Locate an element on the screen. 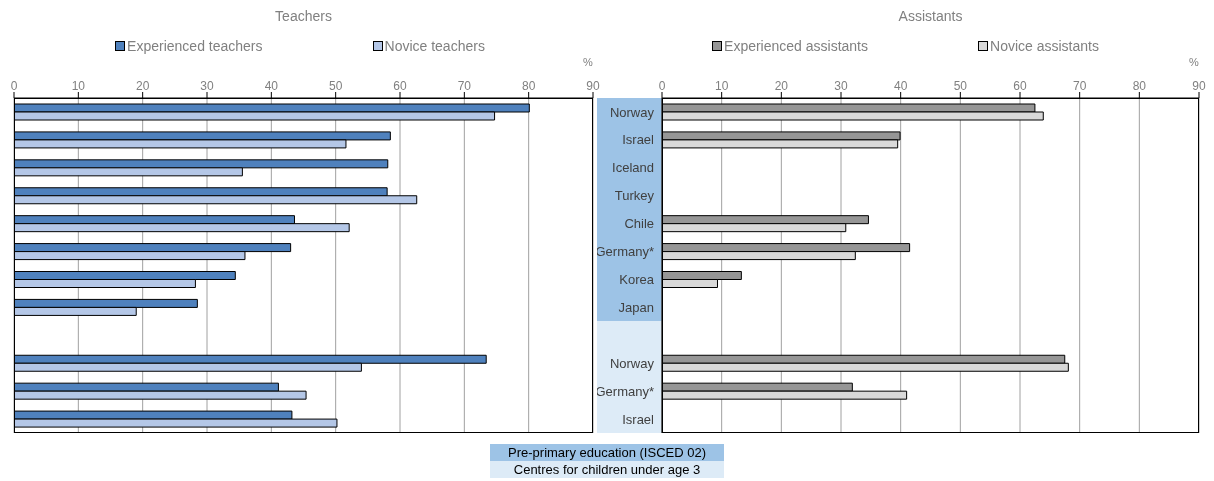 The image size is (1214, 481). text: Centres for children under age 3 is located at coordinates (607, 469).